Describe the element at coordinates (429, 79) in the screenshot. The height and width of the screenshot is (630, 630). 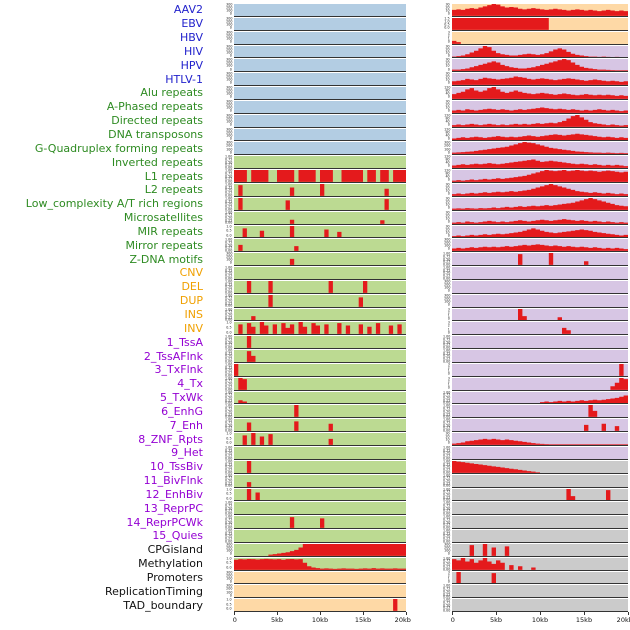
I see `y-axis-ticks: 30 20 10 0` at that location.